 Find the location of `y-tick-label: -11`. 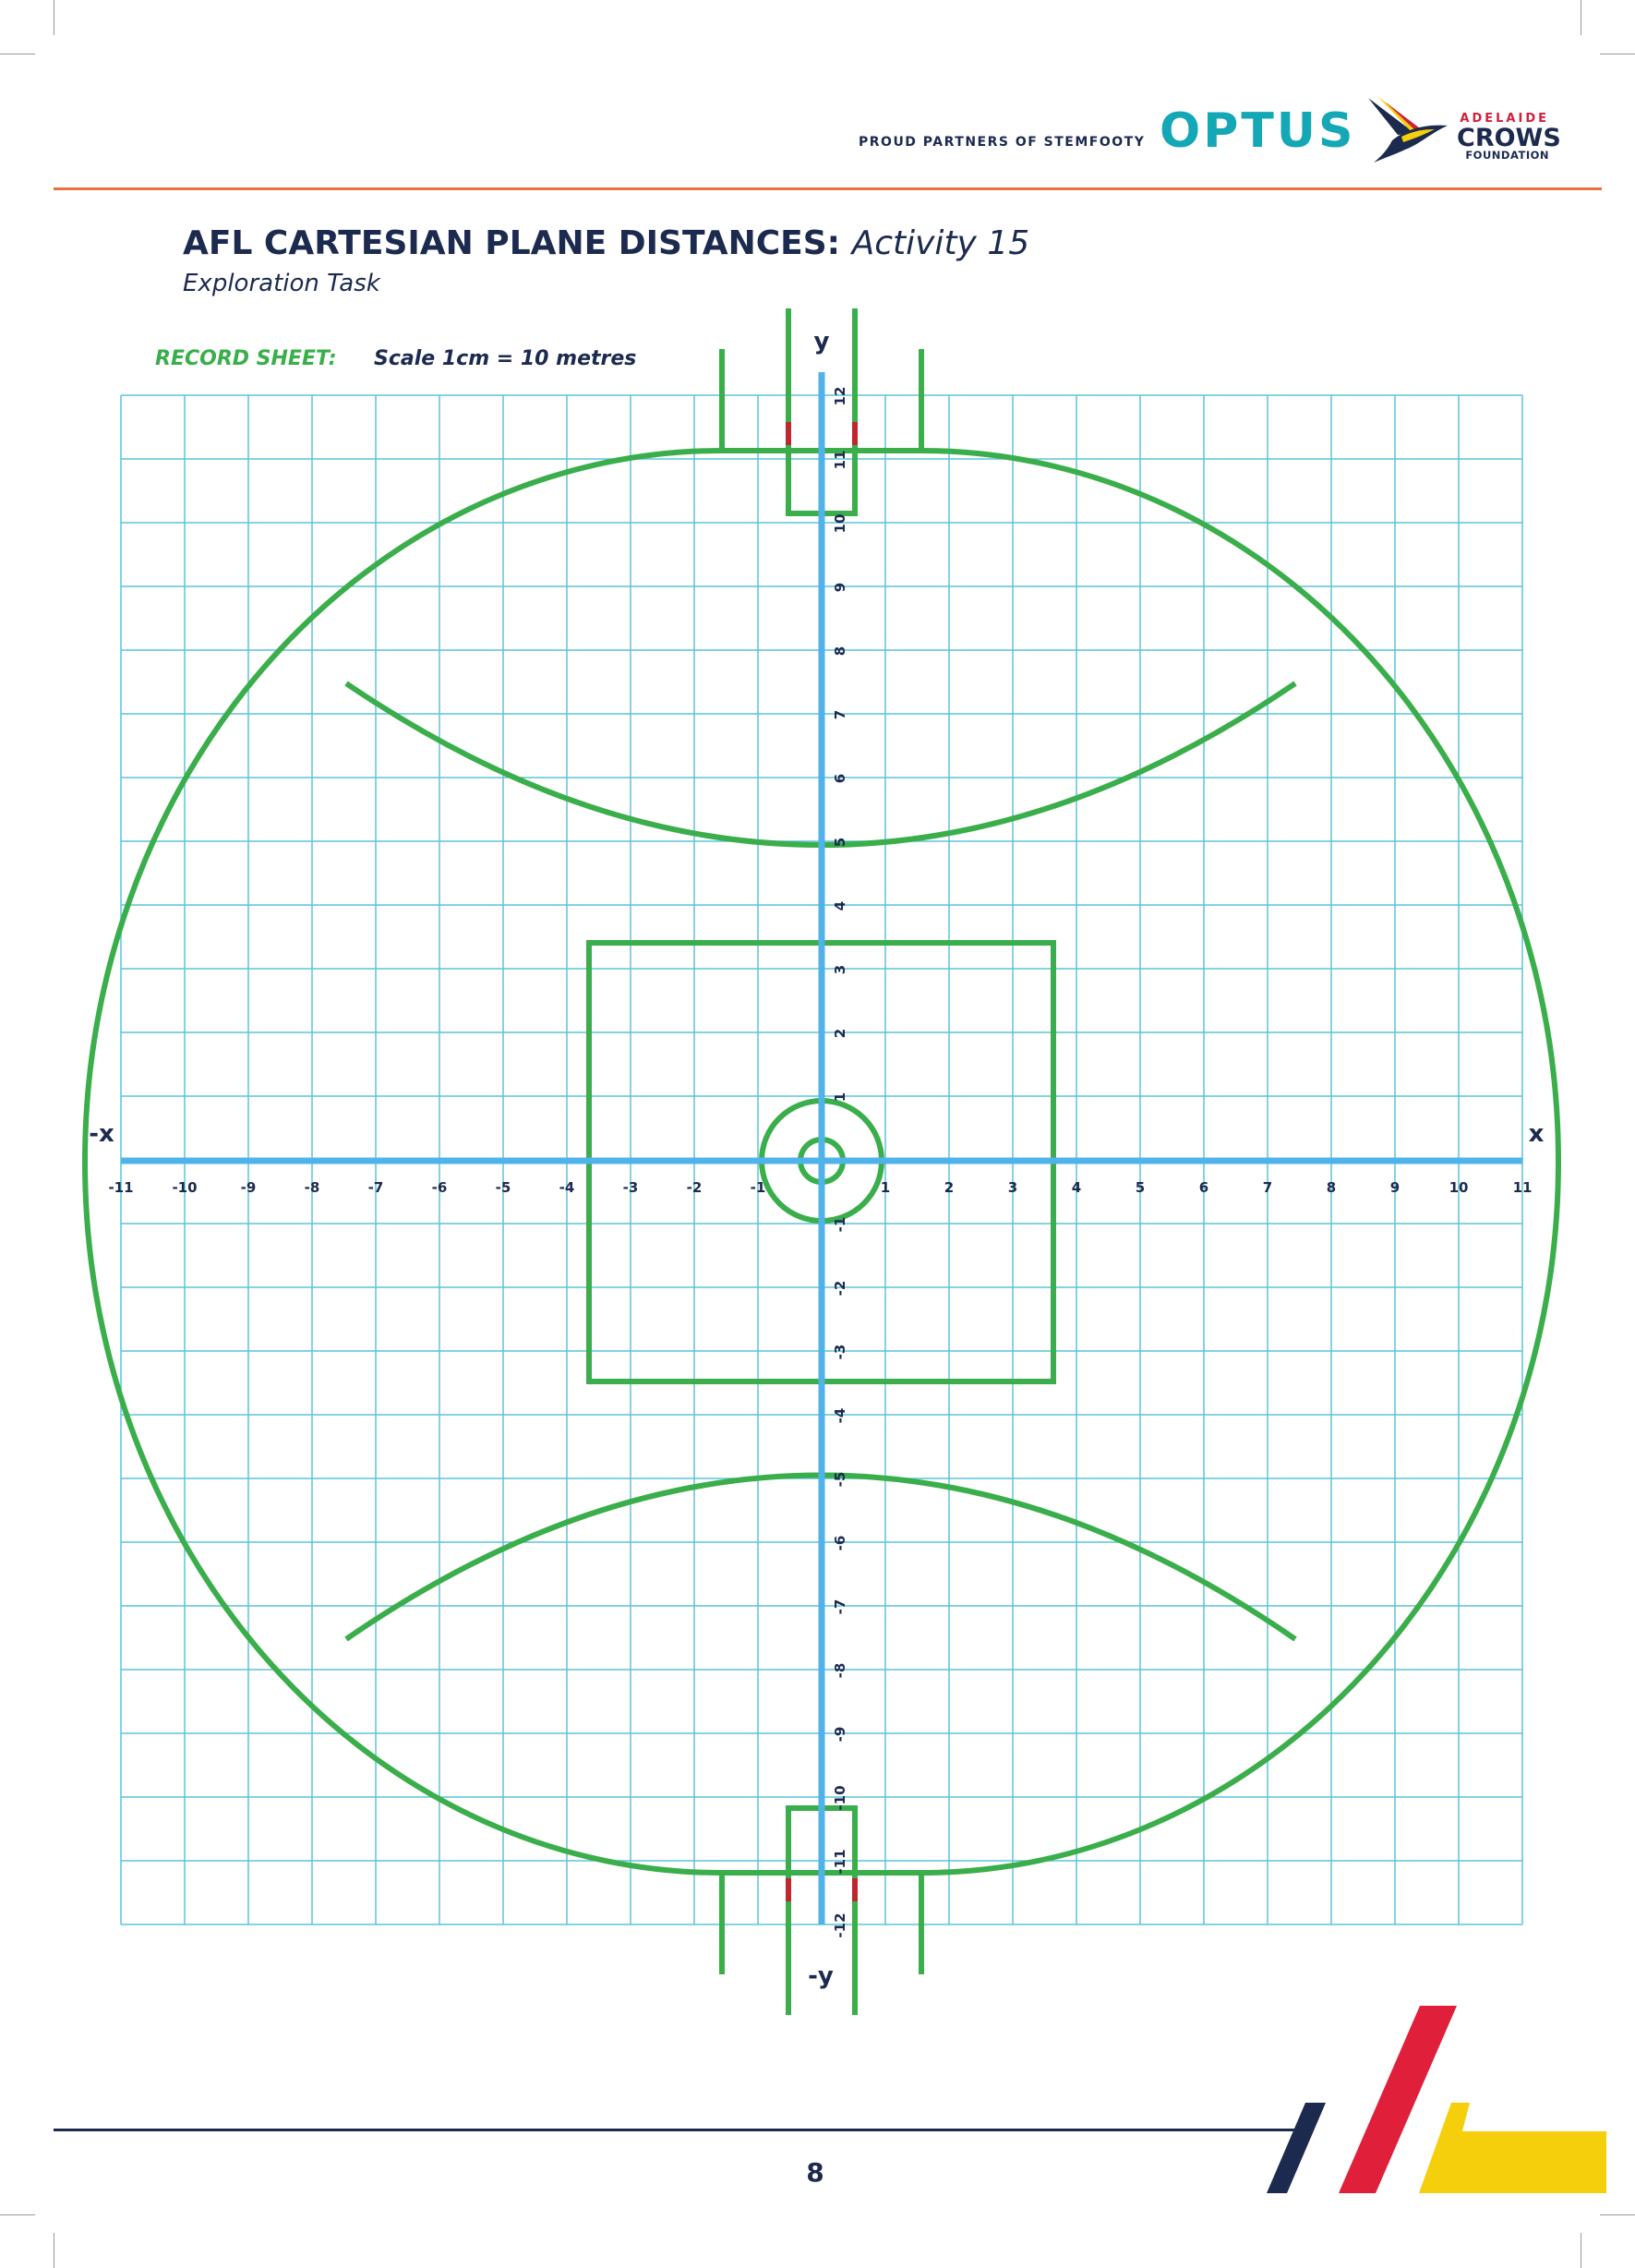

y-tick-label: -11 is located at coordinates (840, 1861).